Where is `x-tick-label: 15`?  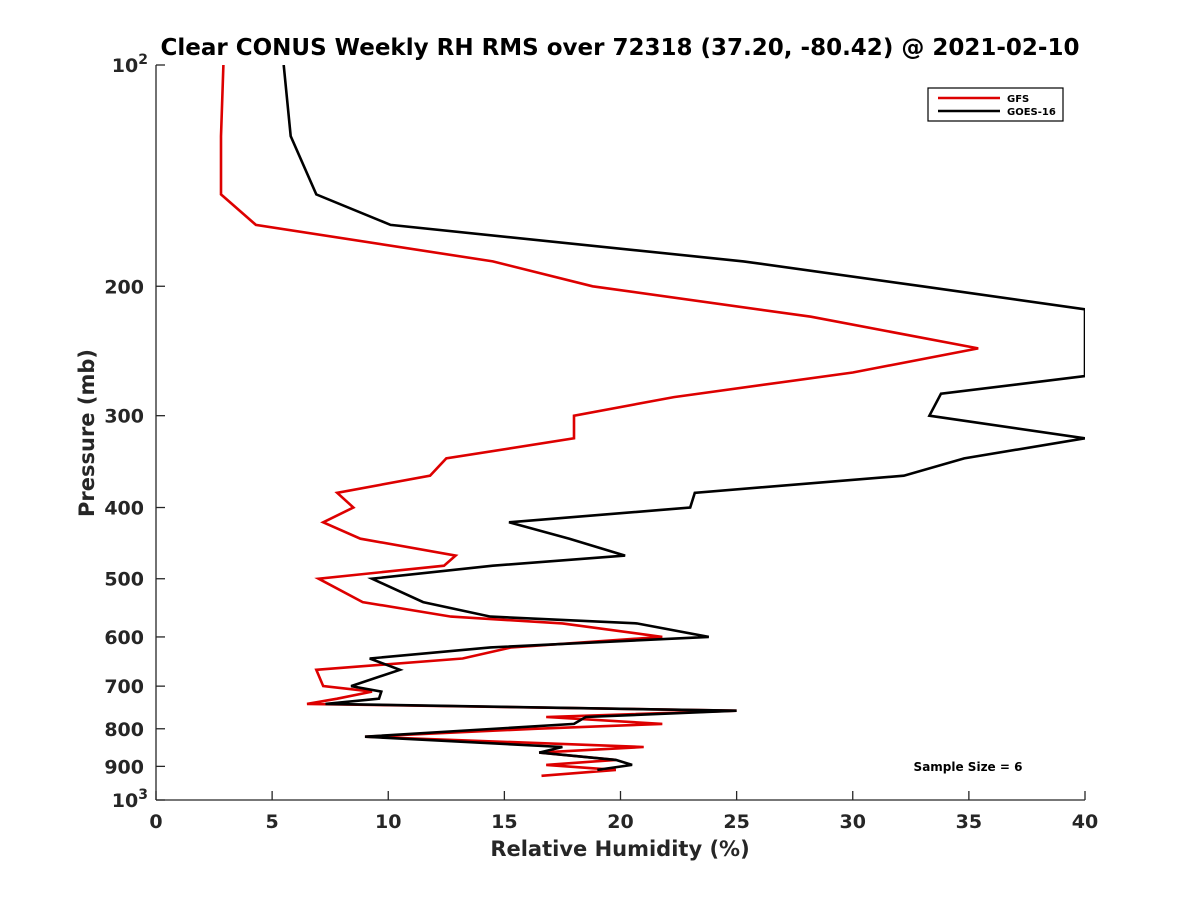
x-tick-label: 15 is located at coordinates (504, 822).